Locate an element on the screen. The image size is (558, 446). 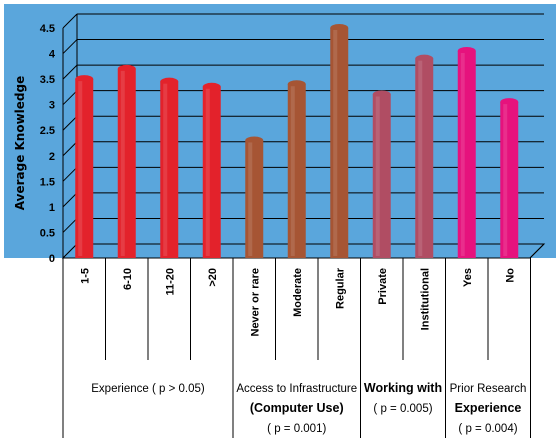
y-tick-label: 4.5 is located at coordinates (47, 29).